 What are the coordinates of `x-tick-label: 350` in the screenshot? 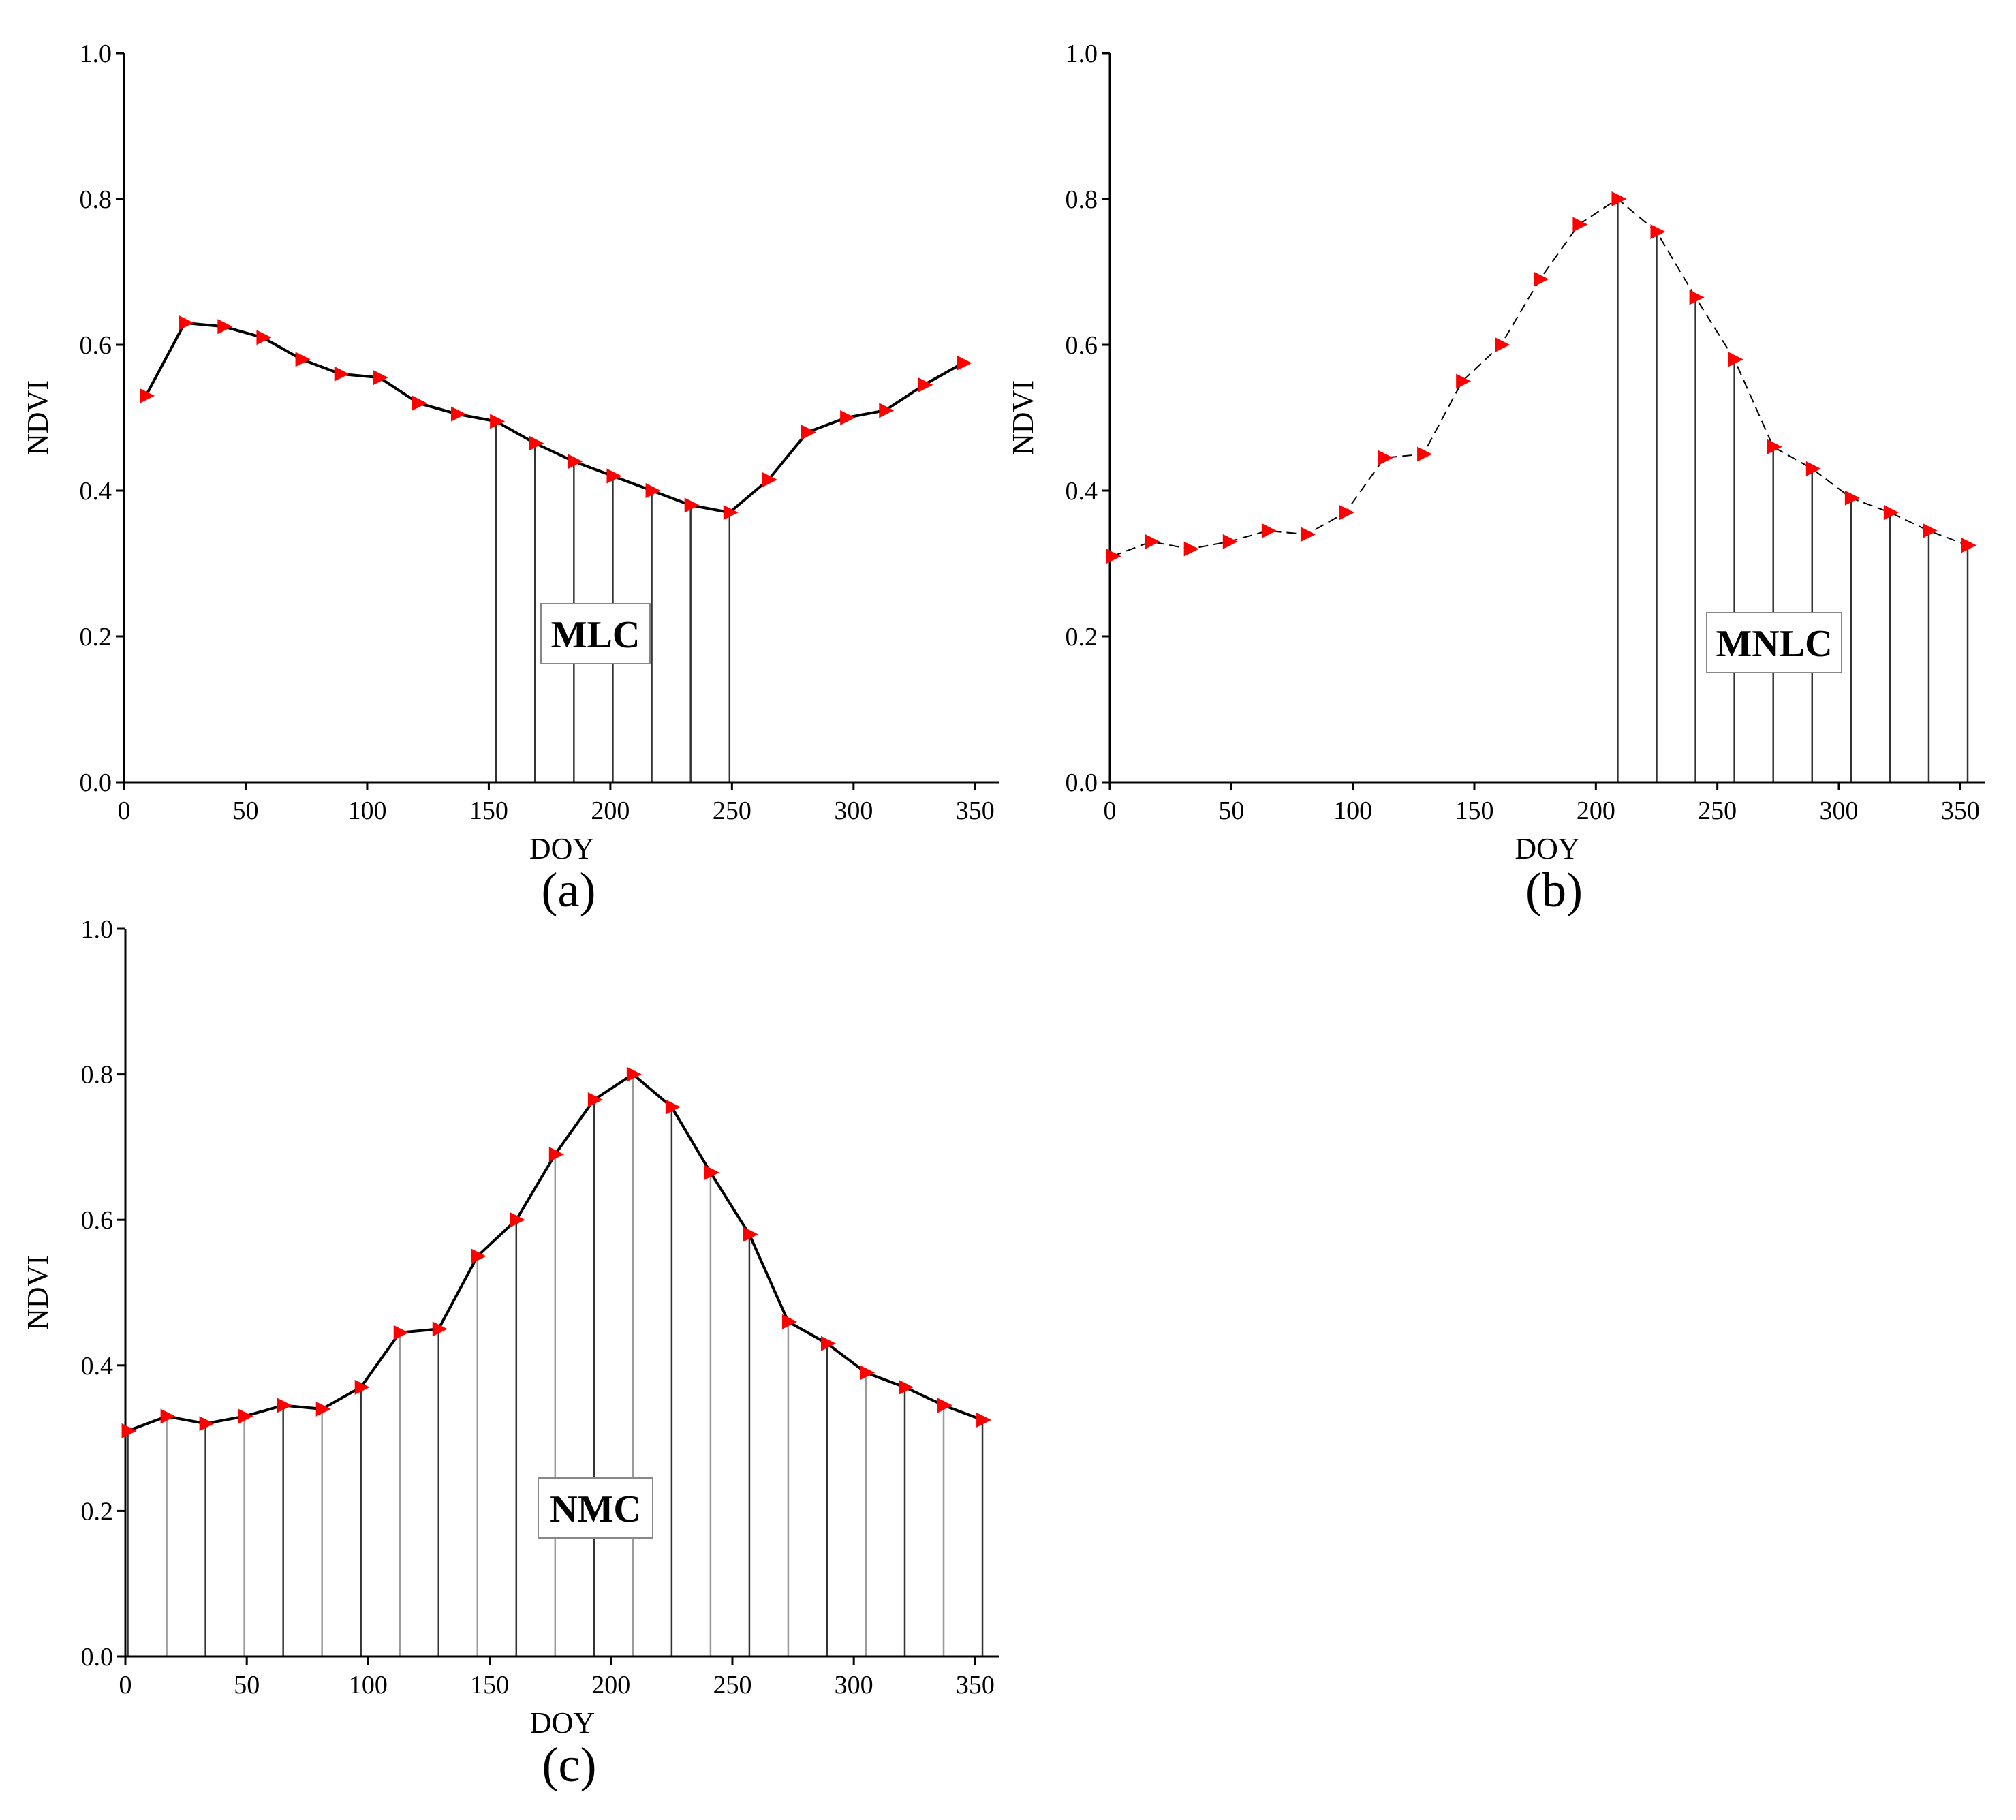 It's located at (975, 811).